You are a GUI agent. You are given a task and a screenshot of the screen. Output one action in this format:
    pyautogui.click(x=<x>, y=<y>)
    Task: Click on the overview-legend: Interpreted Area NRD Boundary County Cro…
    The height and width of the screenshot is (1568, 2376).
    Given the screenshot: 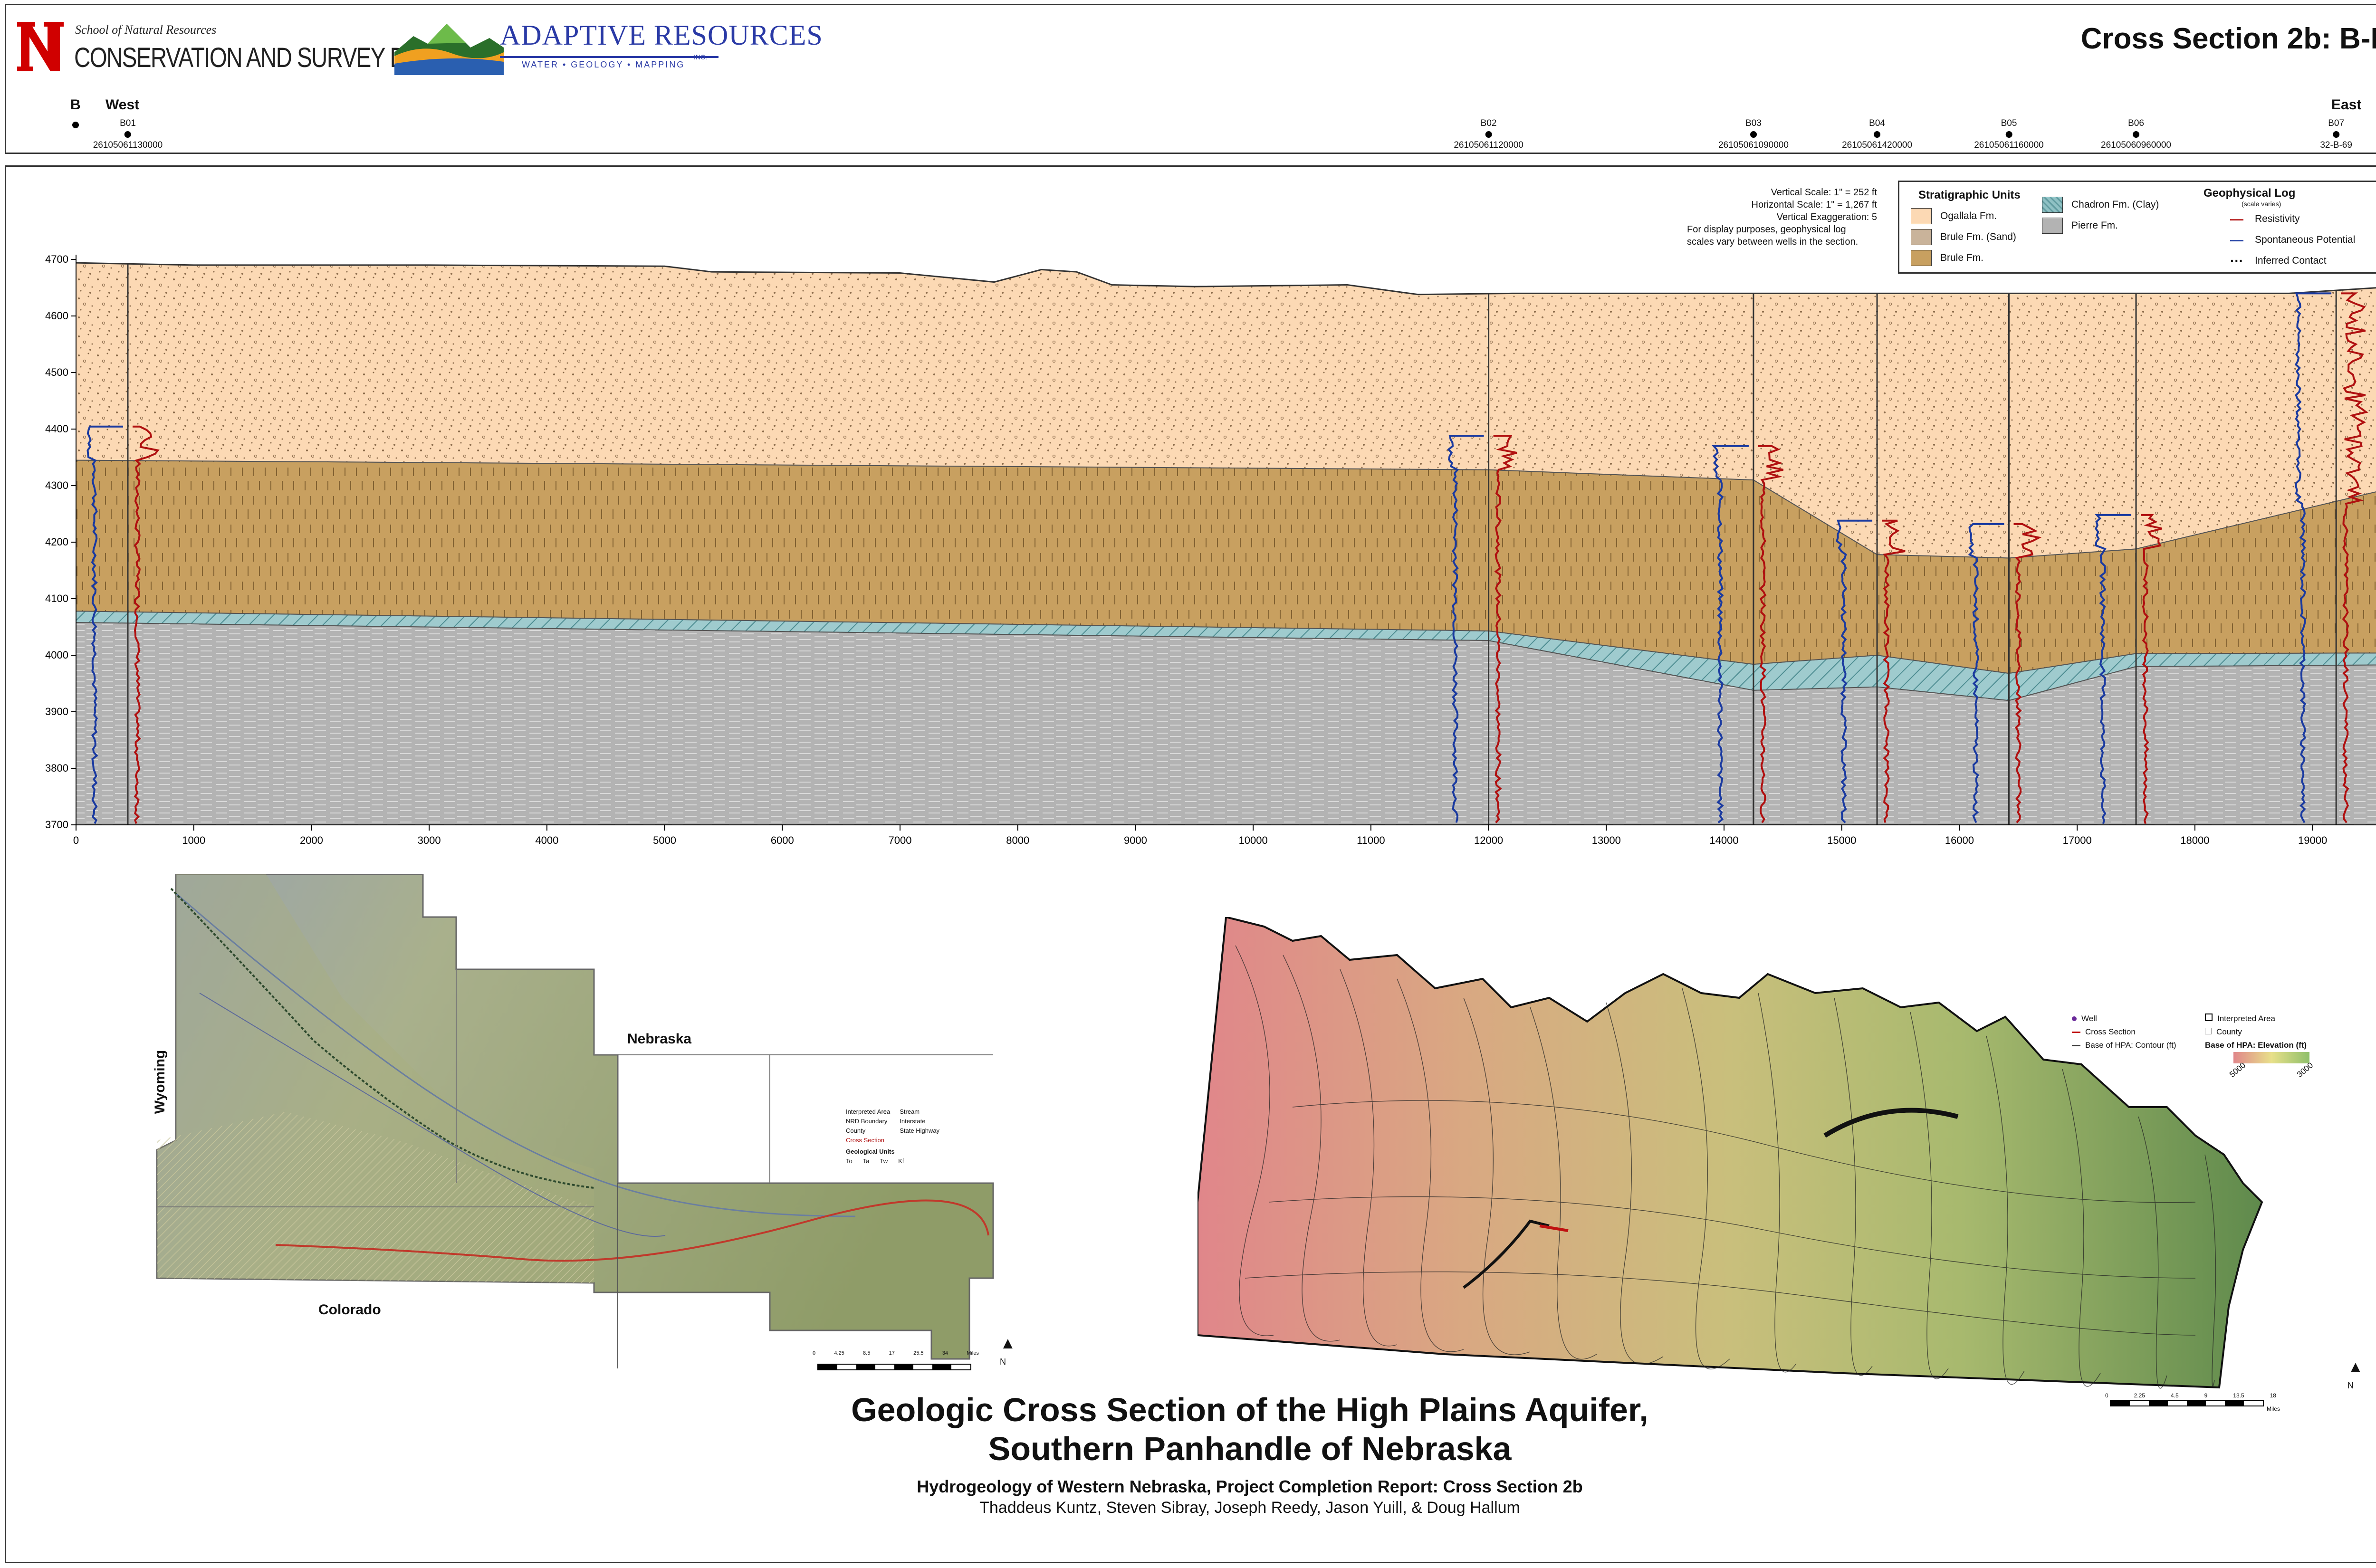 What is the action you would take?
    pyautogui.click(x=912, y=1136)
    